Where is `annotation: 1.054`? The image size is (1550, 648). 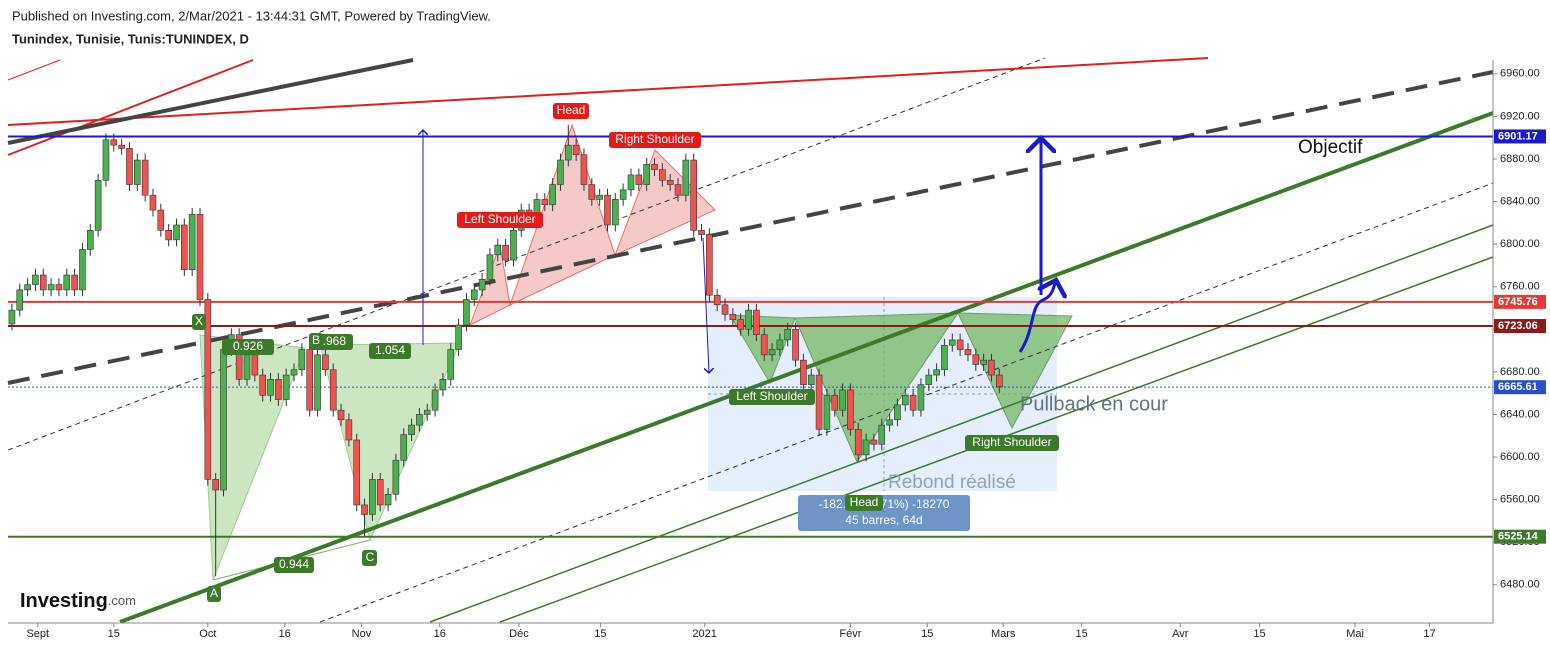 annotation: 1.054 is located at coordinates (390, 350).